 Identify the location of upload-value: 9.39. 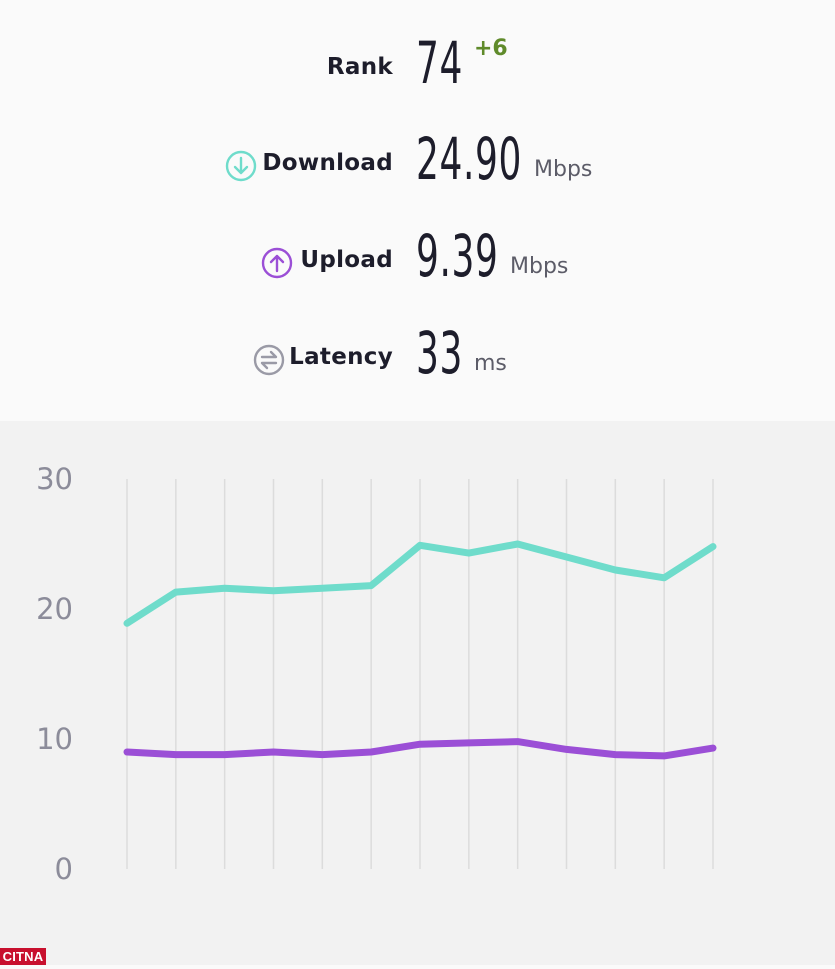
(457, 256).